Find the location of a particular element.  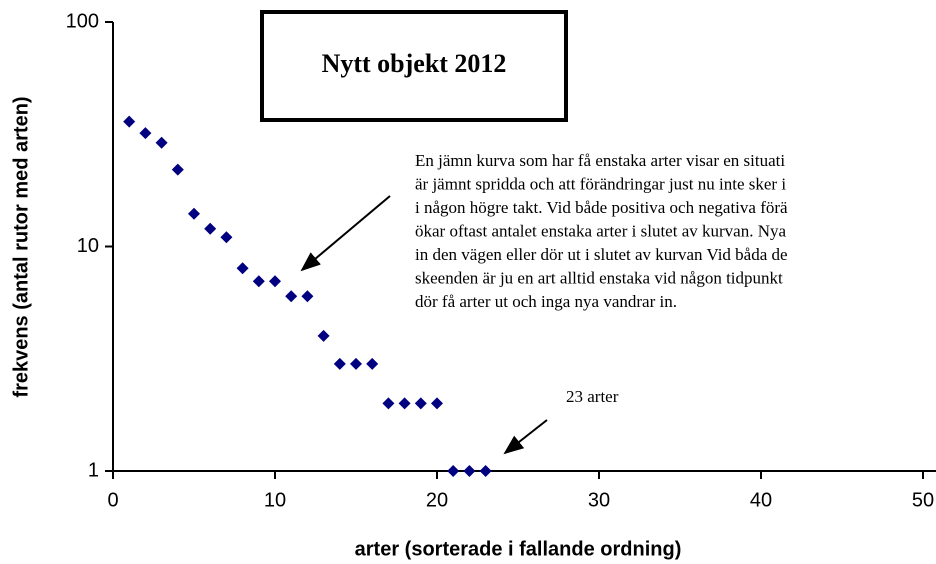

y-axis-label: frekvens (antal rutor med arten) is located at coordinates (21, 246).